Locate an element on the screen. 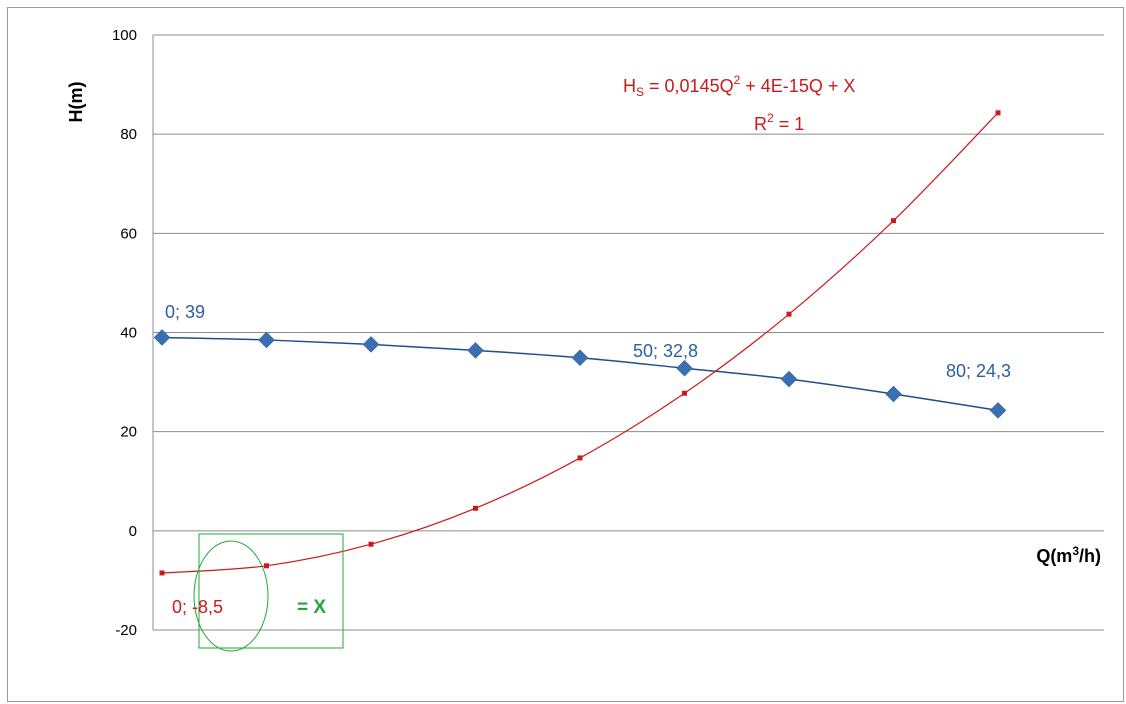 The image size is (1126, 704). x-axis-title: Q(m3/h) is located at coordinates (1068, 555).